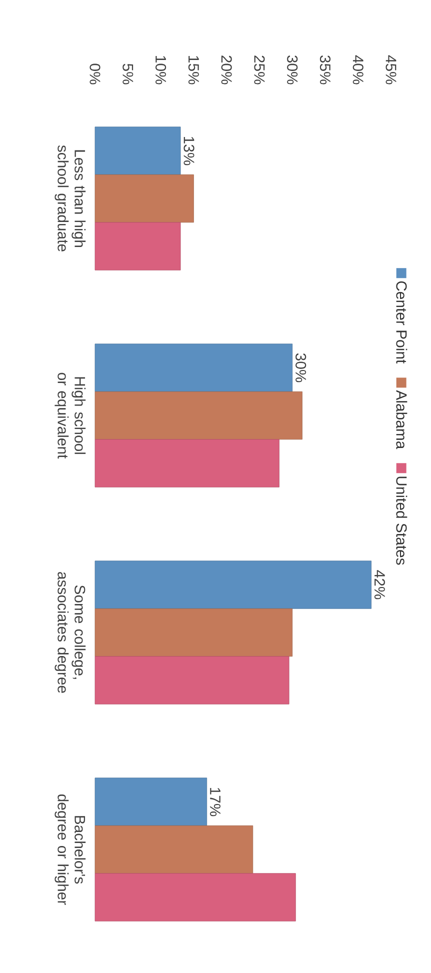  Describe the element at coordinates (402, 520) in the screenshot. I see `legend-label: United States` at that location.